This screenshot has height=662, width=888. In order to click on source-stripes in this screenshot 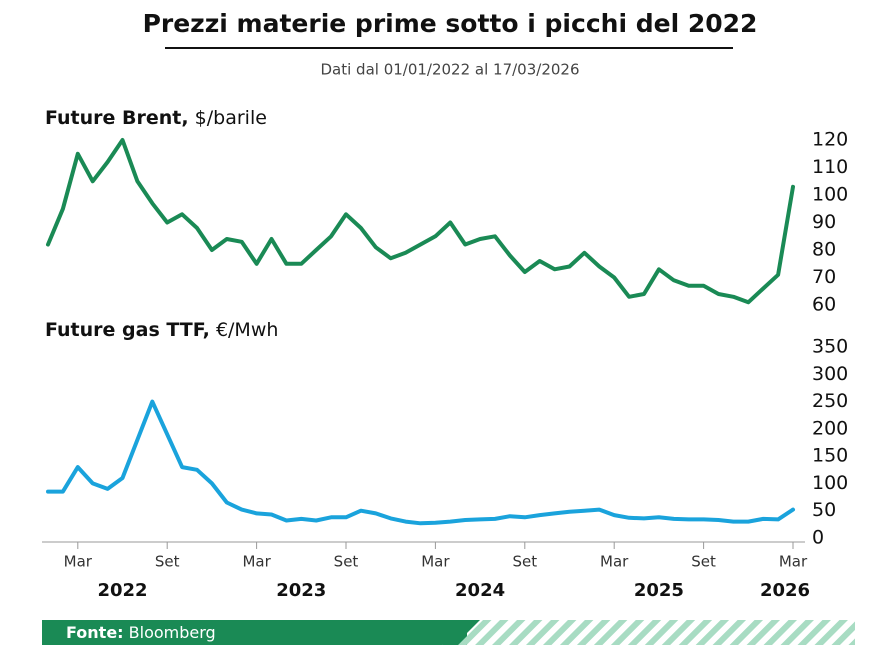, I will do `click(648, 632)`.